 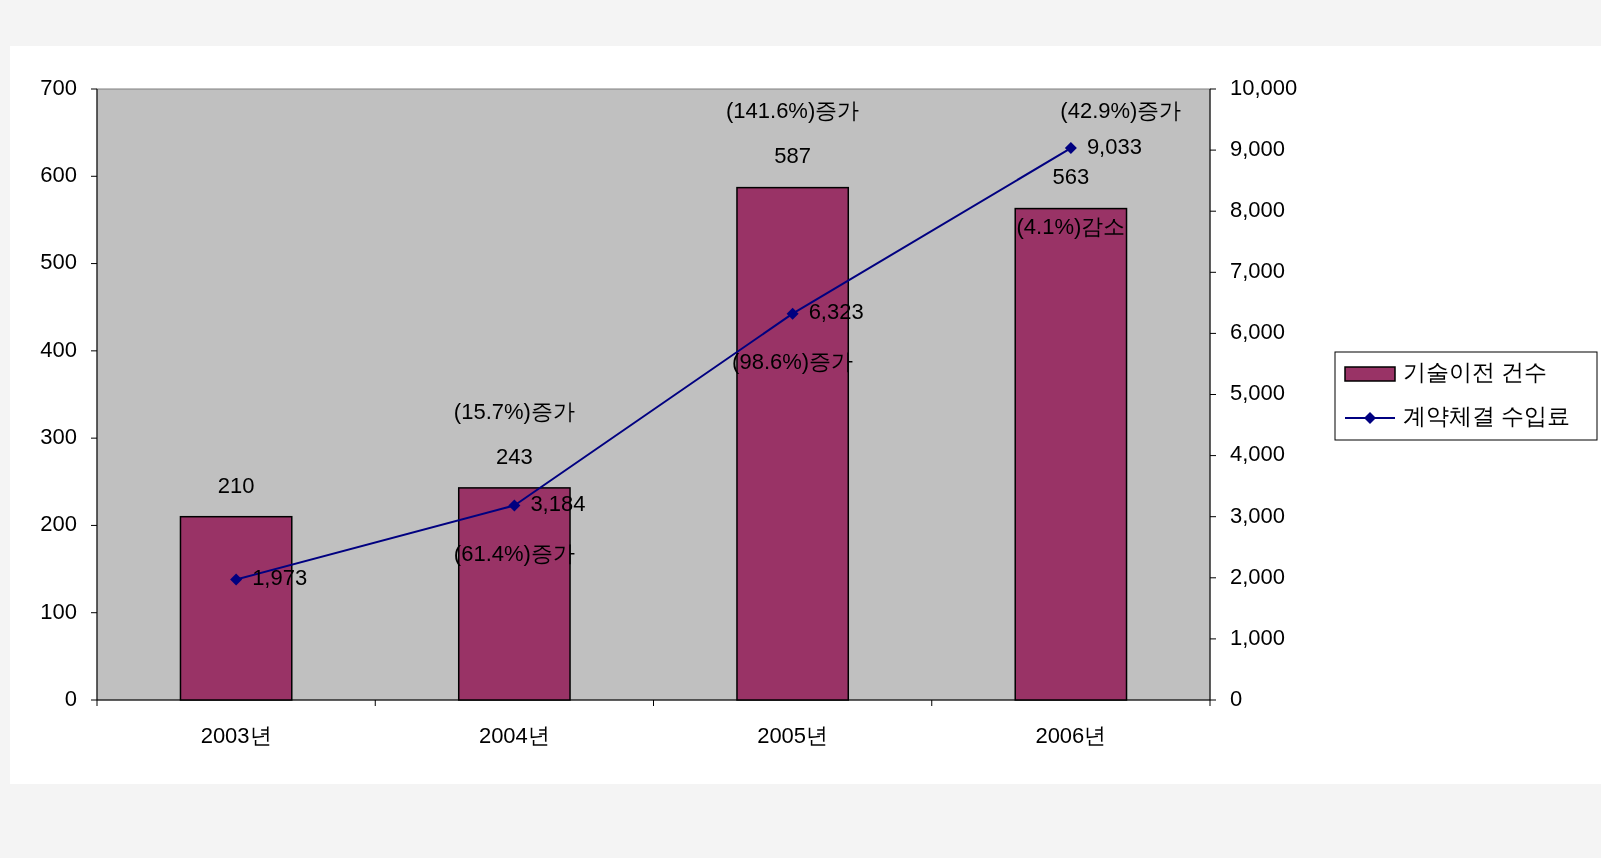 I want to click on y-tick-label: 100, so click(x=58, y=611).